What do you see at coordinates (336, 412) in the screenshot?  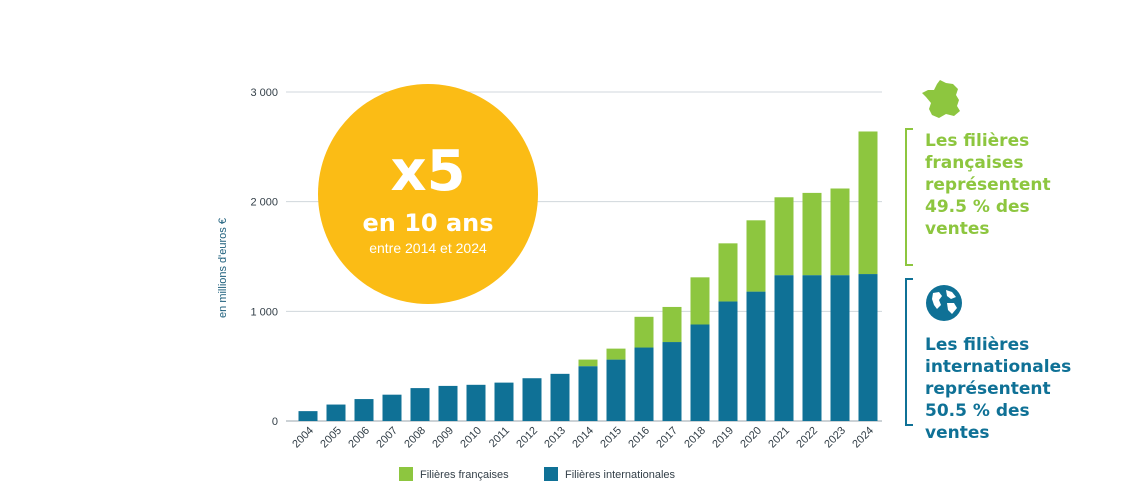 I see `bar-international-2005` at bounding box center [336, 412].